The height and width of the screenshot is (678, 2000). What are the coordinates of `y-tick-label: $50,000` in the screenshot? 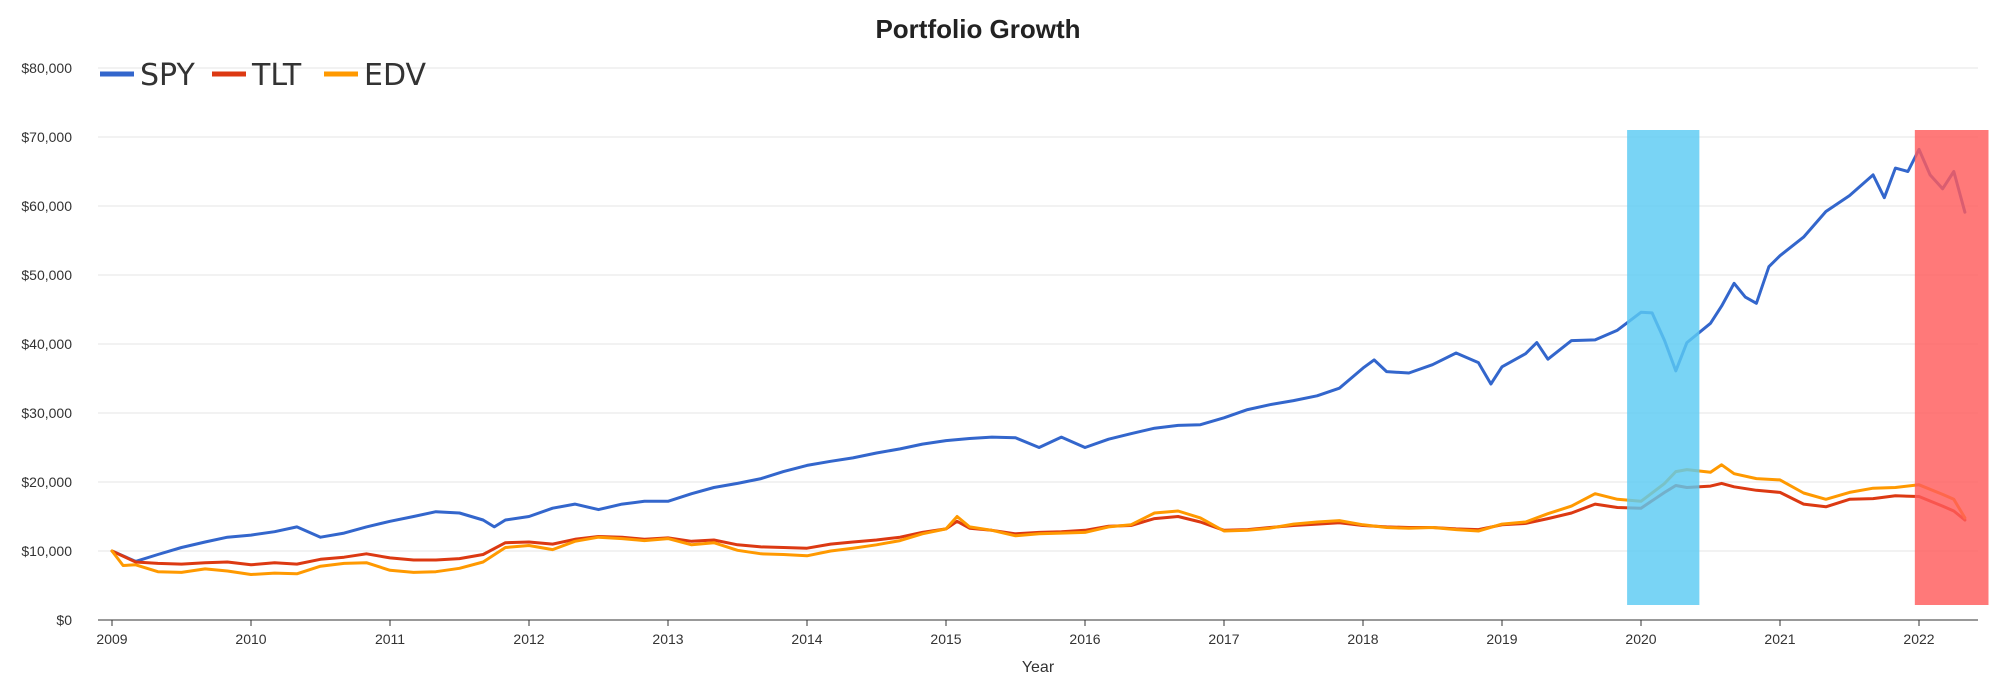 It's located at (46, 275).